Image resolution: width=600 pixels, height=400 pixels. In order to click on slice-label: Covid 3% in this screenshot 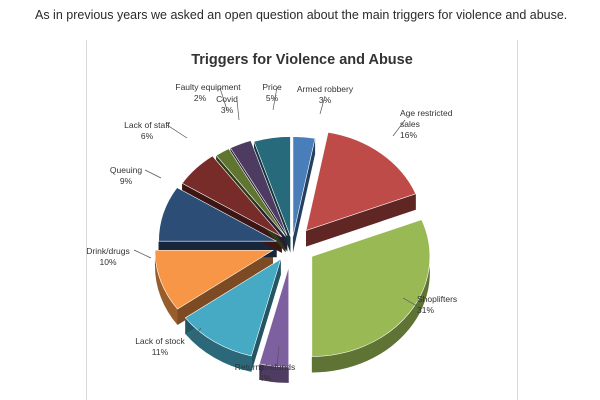, I will do `click(227, 104)`.